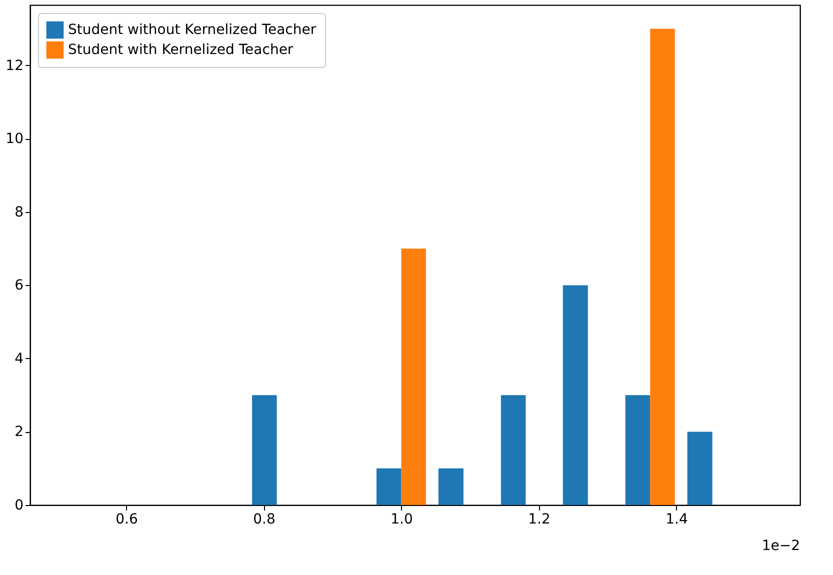 This screenshot has width=833, height=575. I want to click on x-tick-label: 0.6, so click(127, 520).